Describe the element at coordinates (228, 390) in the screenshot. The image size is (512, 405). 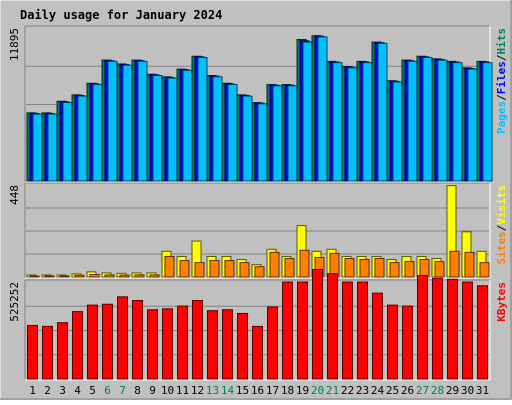
I see `x-tick-label-day-14: 14` at that location.